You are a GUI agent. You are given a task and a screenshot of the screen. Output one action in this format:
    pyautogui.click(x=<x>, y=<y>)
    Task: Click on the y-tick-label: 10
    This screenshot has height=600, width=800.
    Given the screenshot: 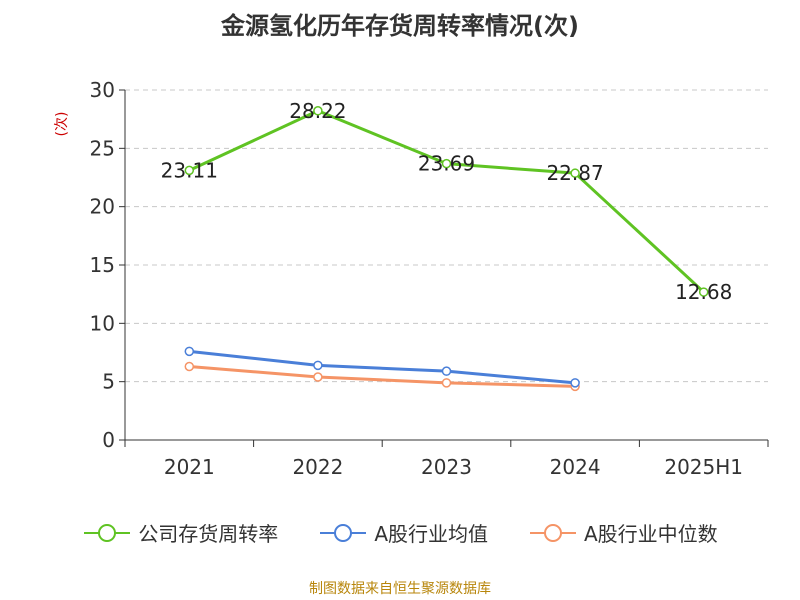 What is the action you would take?
    pyautogui.click(x=102, y=323)
    